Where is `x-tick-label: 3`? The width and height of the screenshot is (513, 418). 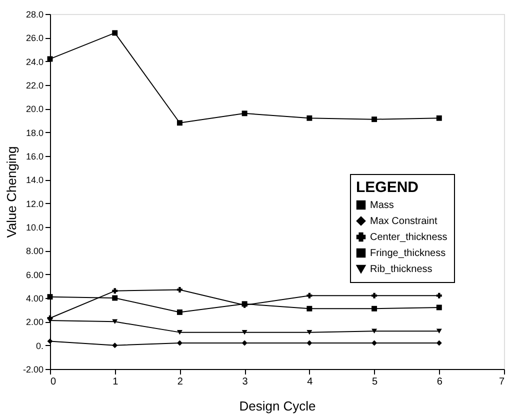 x-tick-label: 3 is located at coordinates (245, 382).